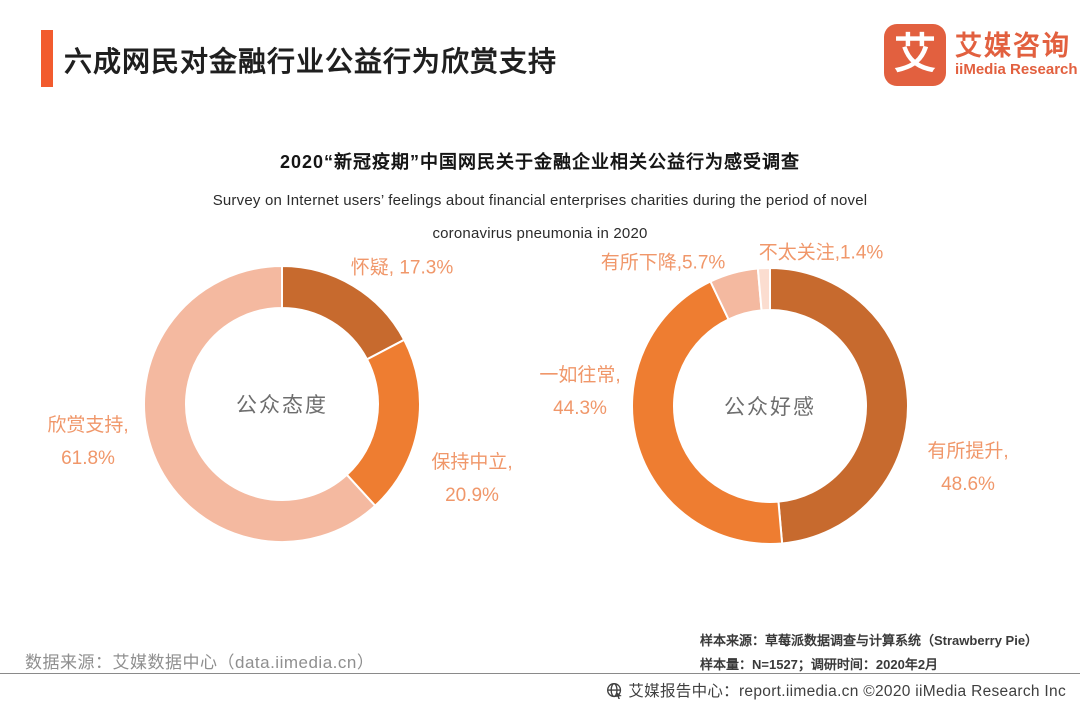 Image resolution: width=1080 pixels, height=702 pixels. What do you see at coordinates (47, 58) in the screenshot?
I see `title-accent-bar` at bounding box center [47, 58].